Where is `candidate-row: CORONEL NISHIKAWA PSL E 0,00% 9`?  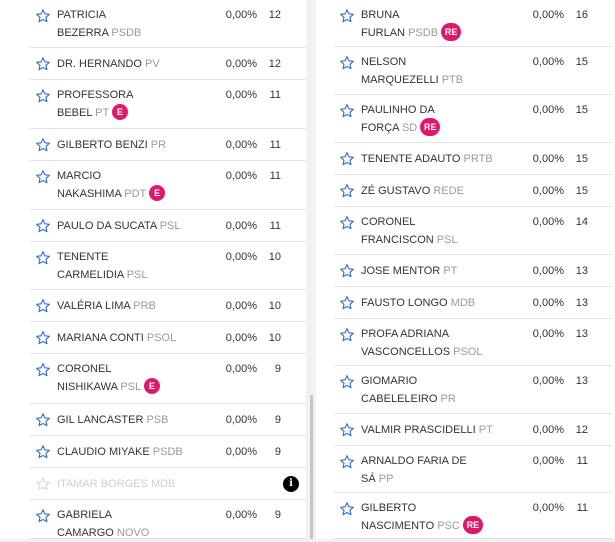
candidate-row: CORONEL NISHIKAWA PSL E 0,00% 9 is located at coordinates (168, 379).